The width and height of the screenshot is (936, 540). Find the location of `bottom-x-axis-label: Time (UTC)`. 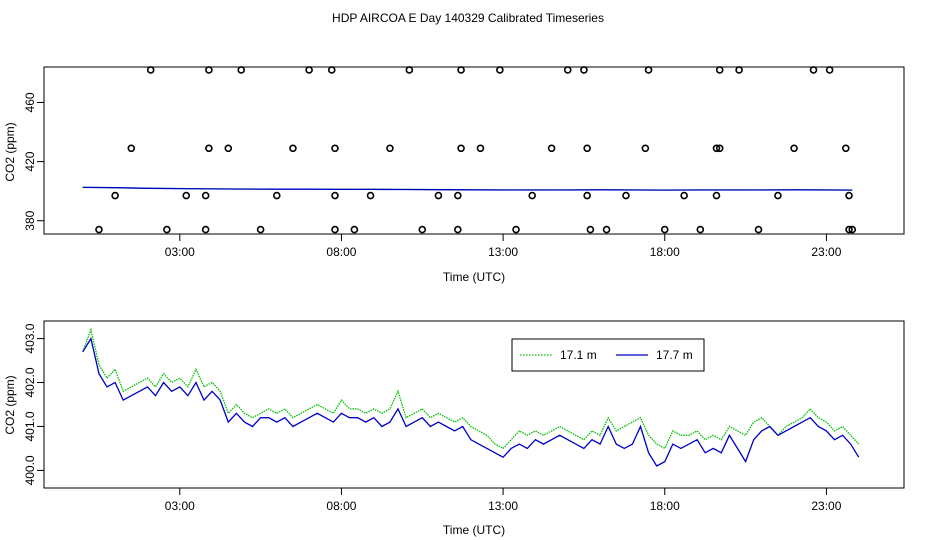

bottom-x-axis-label: Time (UTC) is located at coordinates (474, 530).